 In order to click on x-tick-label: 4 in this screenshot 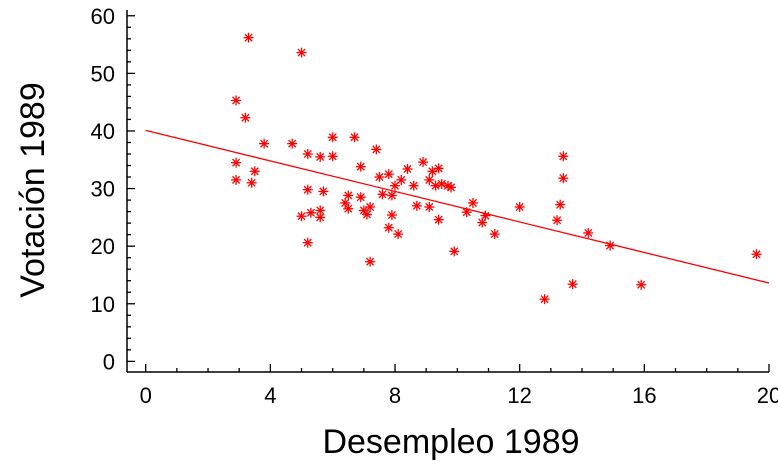, I will do `click(270, 395)`.